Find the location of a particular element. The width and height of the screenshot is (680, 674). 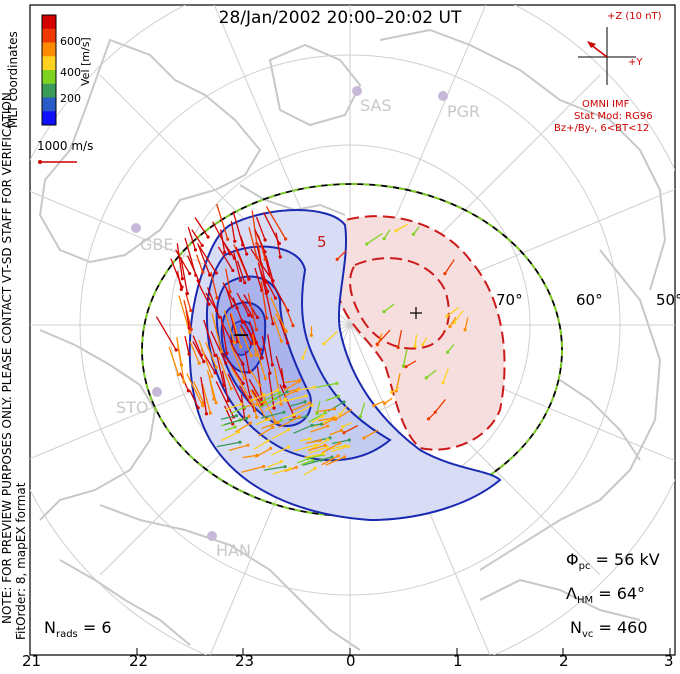

station-sas: SAS is located at coordinates (376, 105).